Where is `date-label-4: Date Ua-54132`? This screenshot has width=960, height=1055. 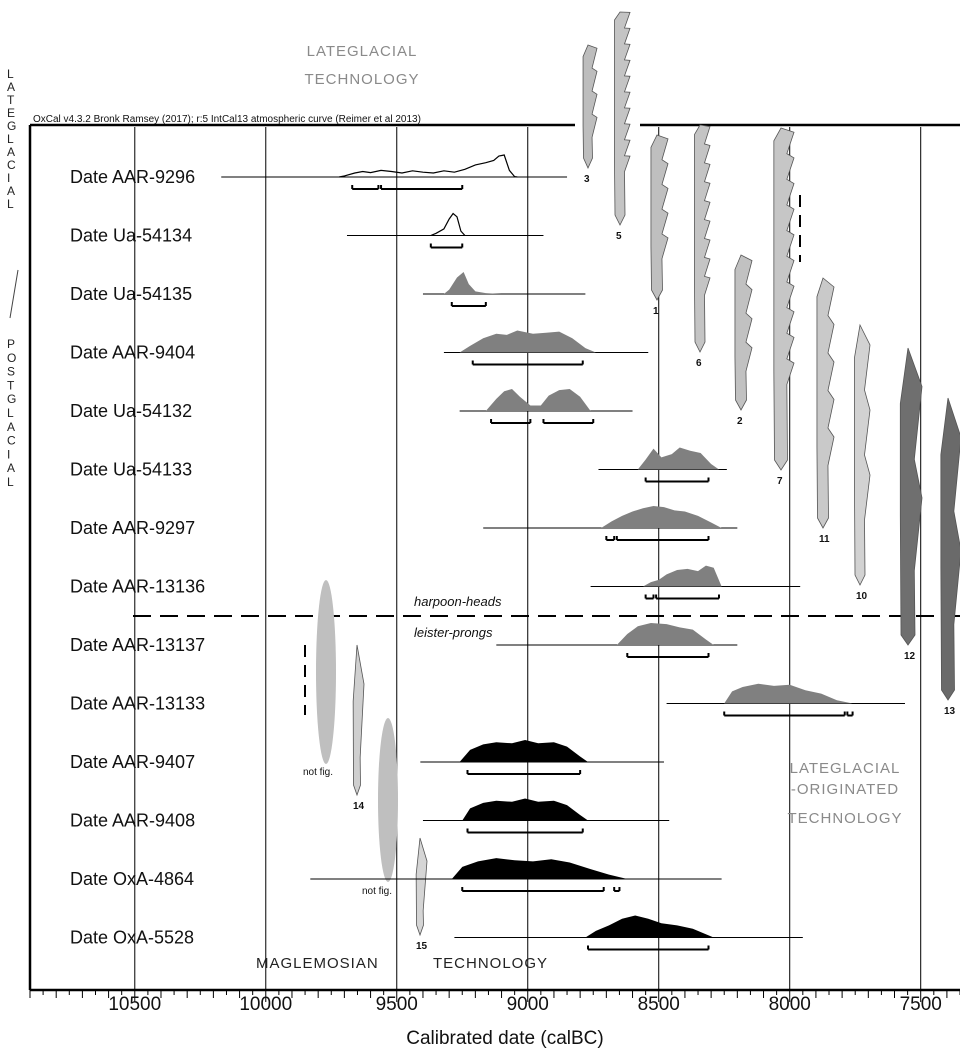 date-label-4: Date Ua-54132 is located at coordinates (131, 411).